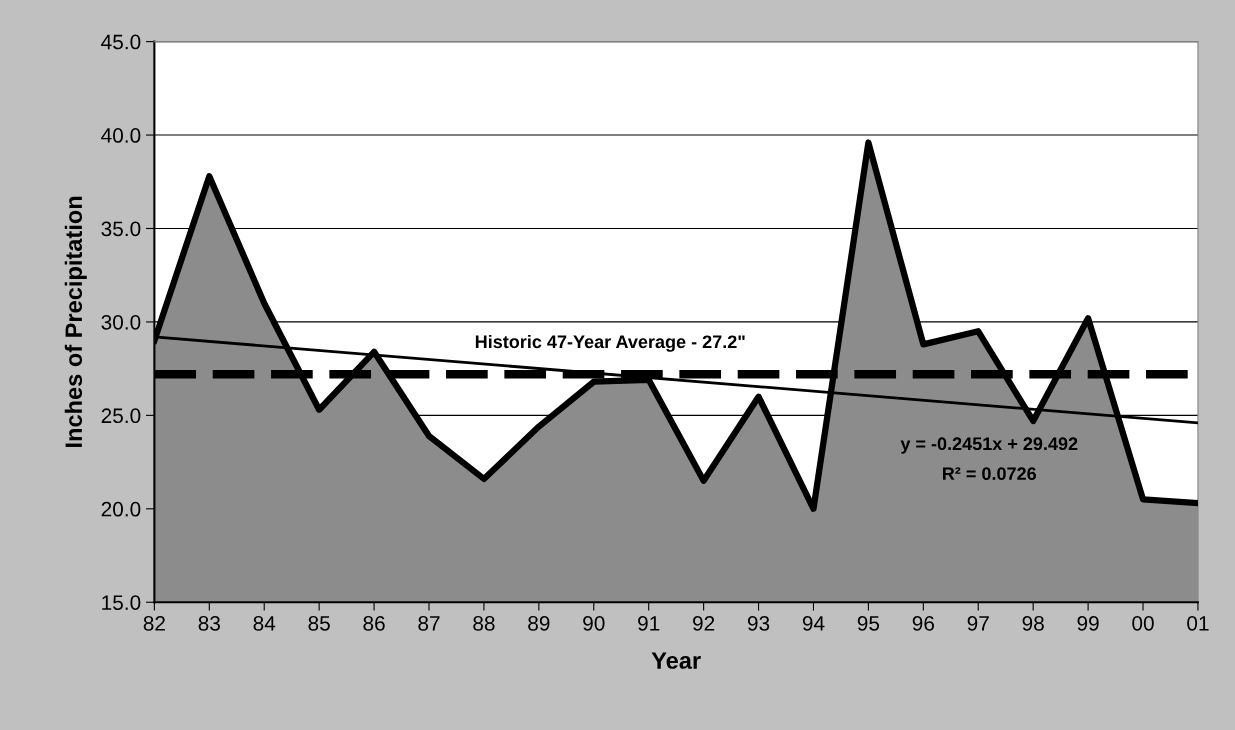 This screenshot has width=1235, height=730. What do you see at coordinates (704, 623) in the screenshot?
I see `x-tick-label: 92` at bounding box center [704, 623].